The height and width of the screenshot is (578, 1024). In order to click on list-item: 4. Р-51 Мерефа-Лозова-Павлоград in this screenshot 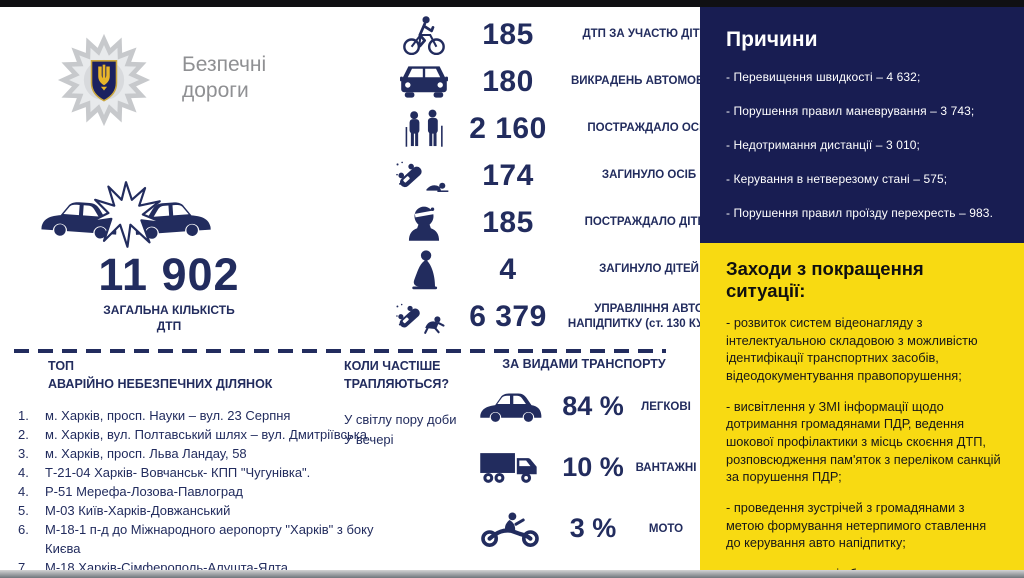, I will do `click(214, 491)`.